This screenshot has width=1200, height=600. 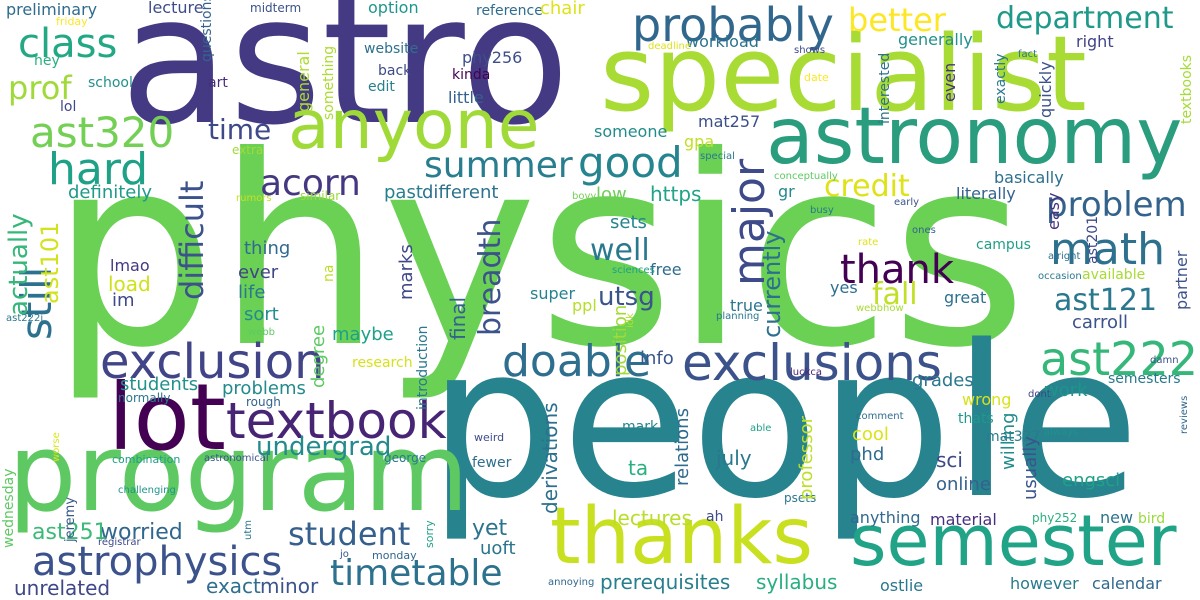 I want to click on word-kinda: phy256, so click(x=492, y=57).